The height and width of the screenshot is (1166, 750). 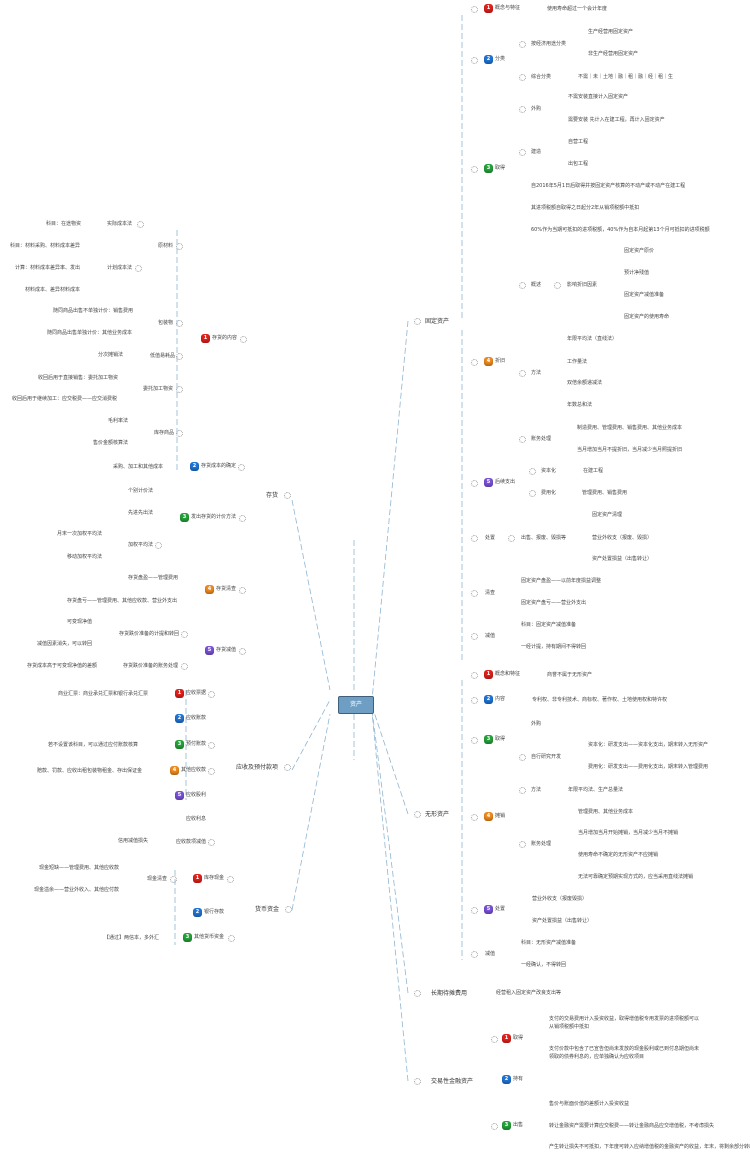 I want to click on node-recv-impair-t: 信用减值损失, so click(x=133, y=840).